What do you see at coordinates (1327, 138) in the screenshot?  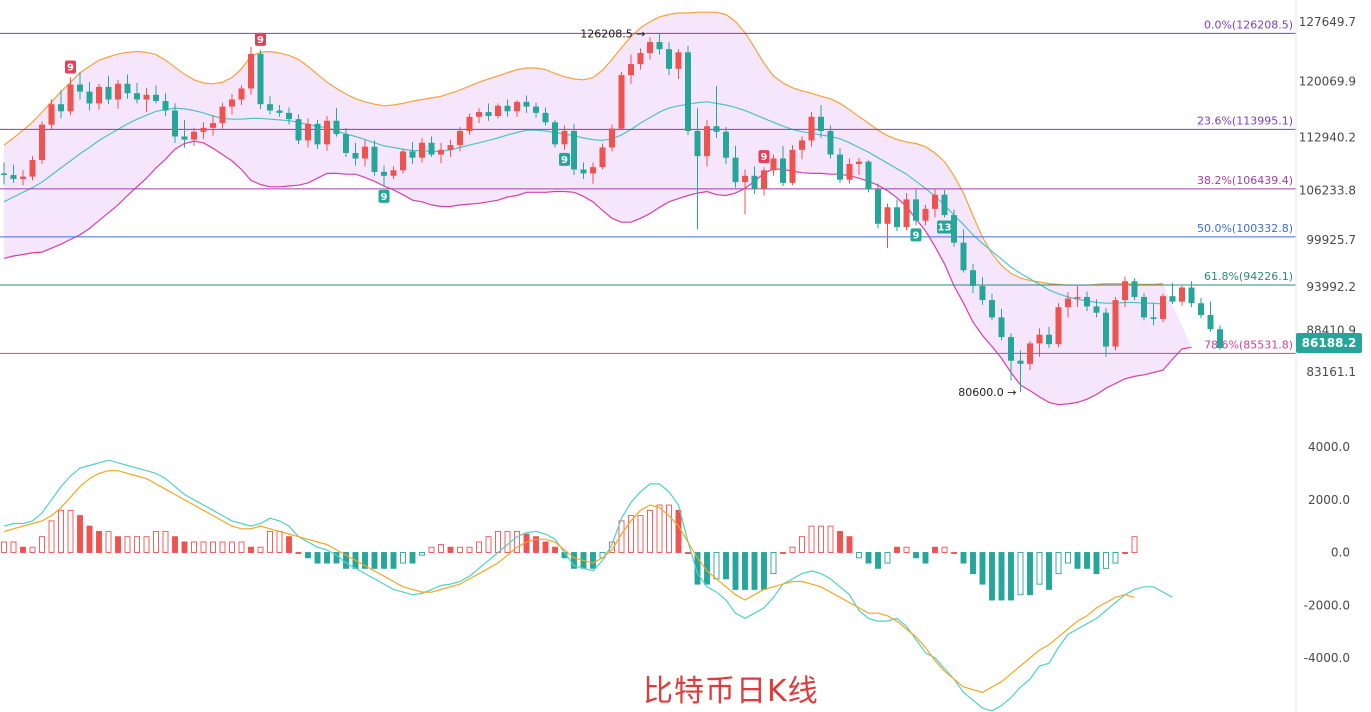 I see `price-tick-label: 112940.2` at bounding box center [1327, 138].